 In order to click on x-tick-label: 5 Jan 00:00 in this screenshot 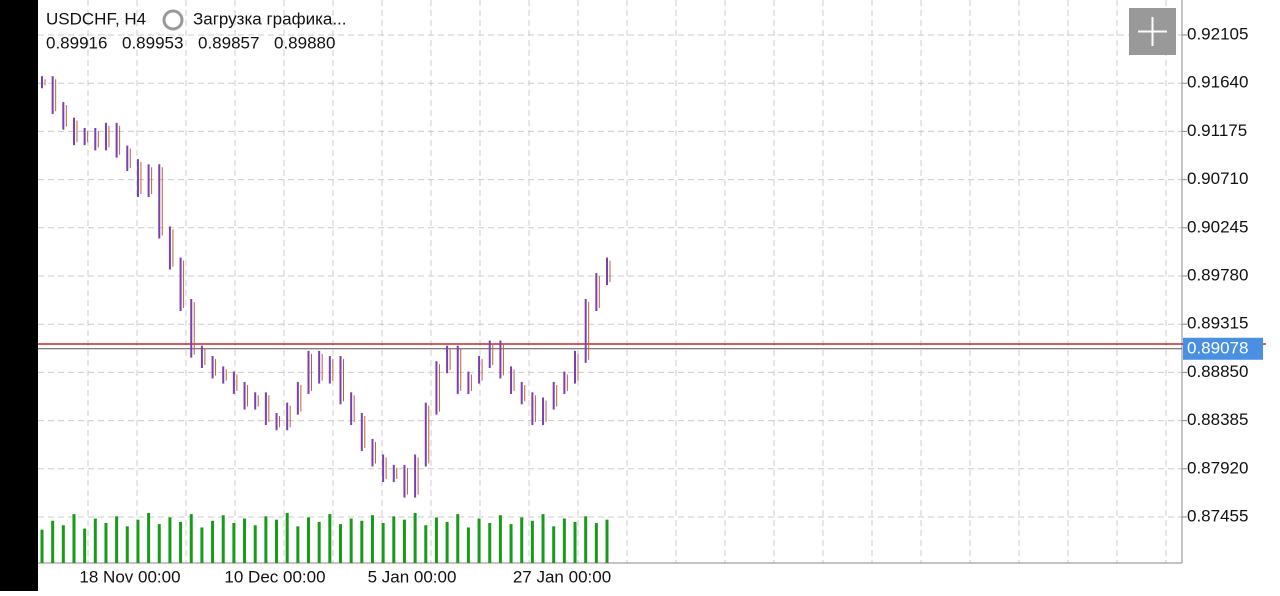, I will do `click(412, 576)`.